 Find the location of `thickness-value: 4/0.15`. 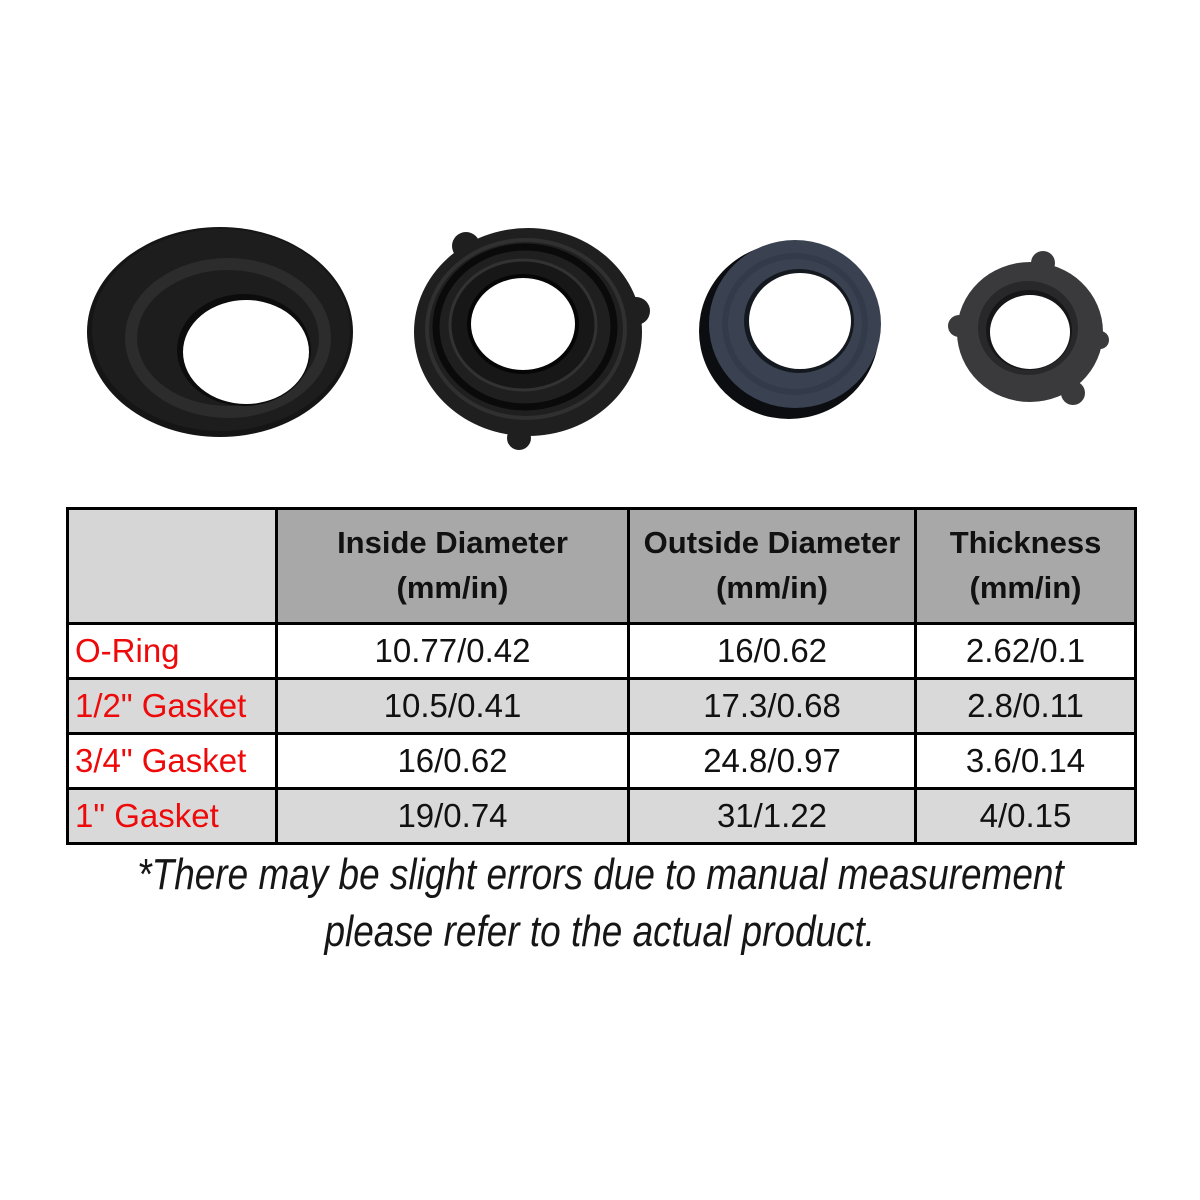

thickness-value: 4/0.15 is located at coordinates (1025, 816).